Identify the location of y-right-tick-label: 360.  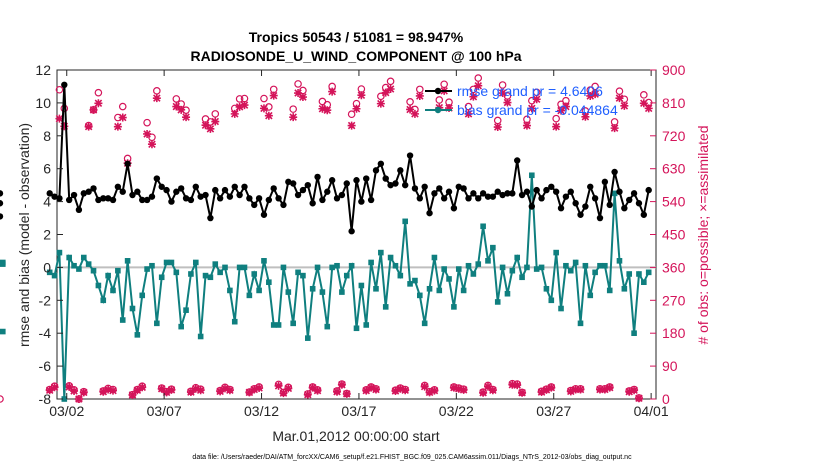
(674, 267).